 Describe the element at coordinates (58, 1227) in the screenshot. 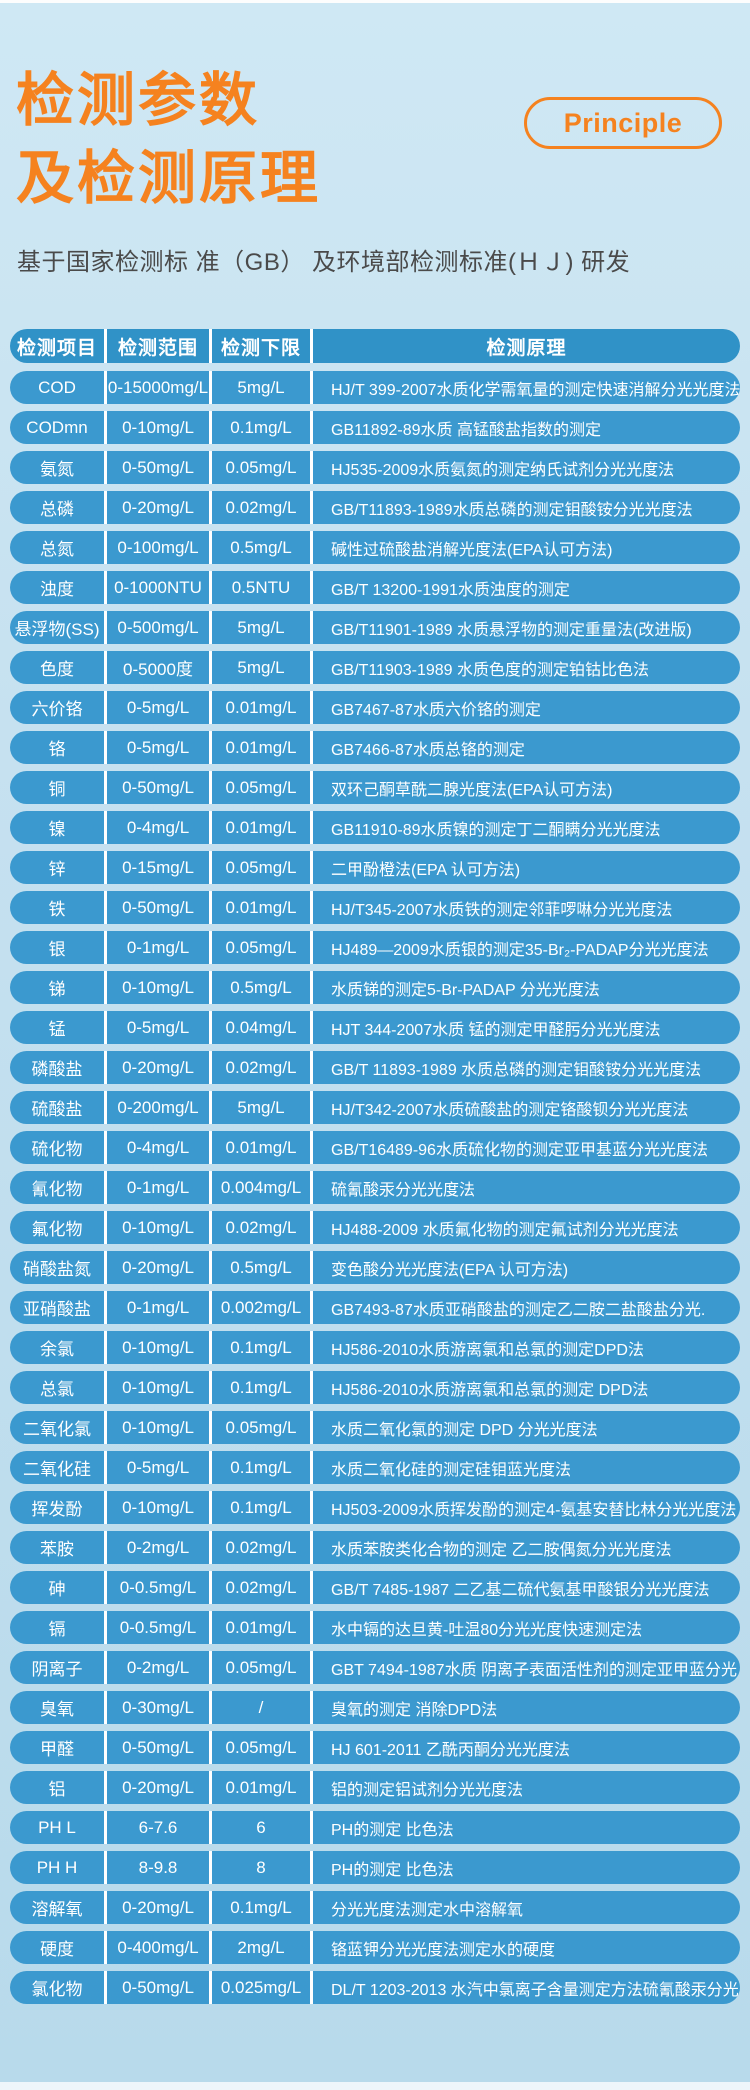

I see `cell-item: 氟化物` at that location.